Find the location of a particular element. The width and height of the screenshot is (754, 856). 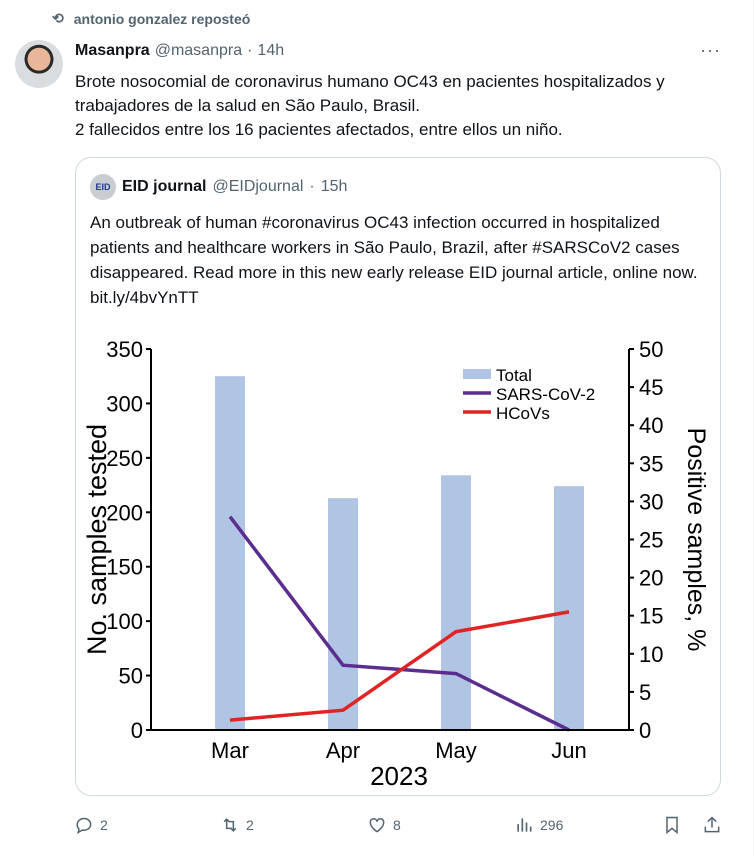

share-icon is located at coordinates (712, 824).